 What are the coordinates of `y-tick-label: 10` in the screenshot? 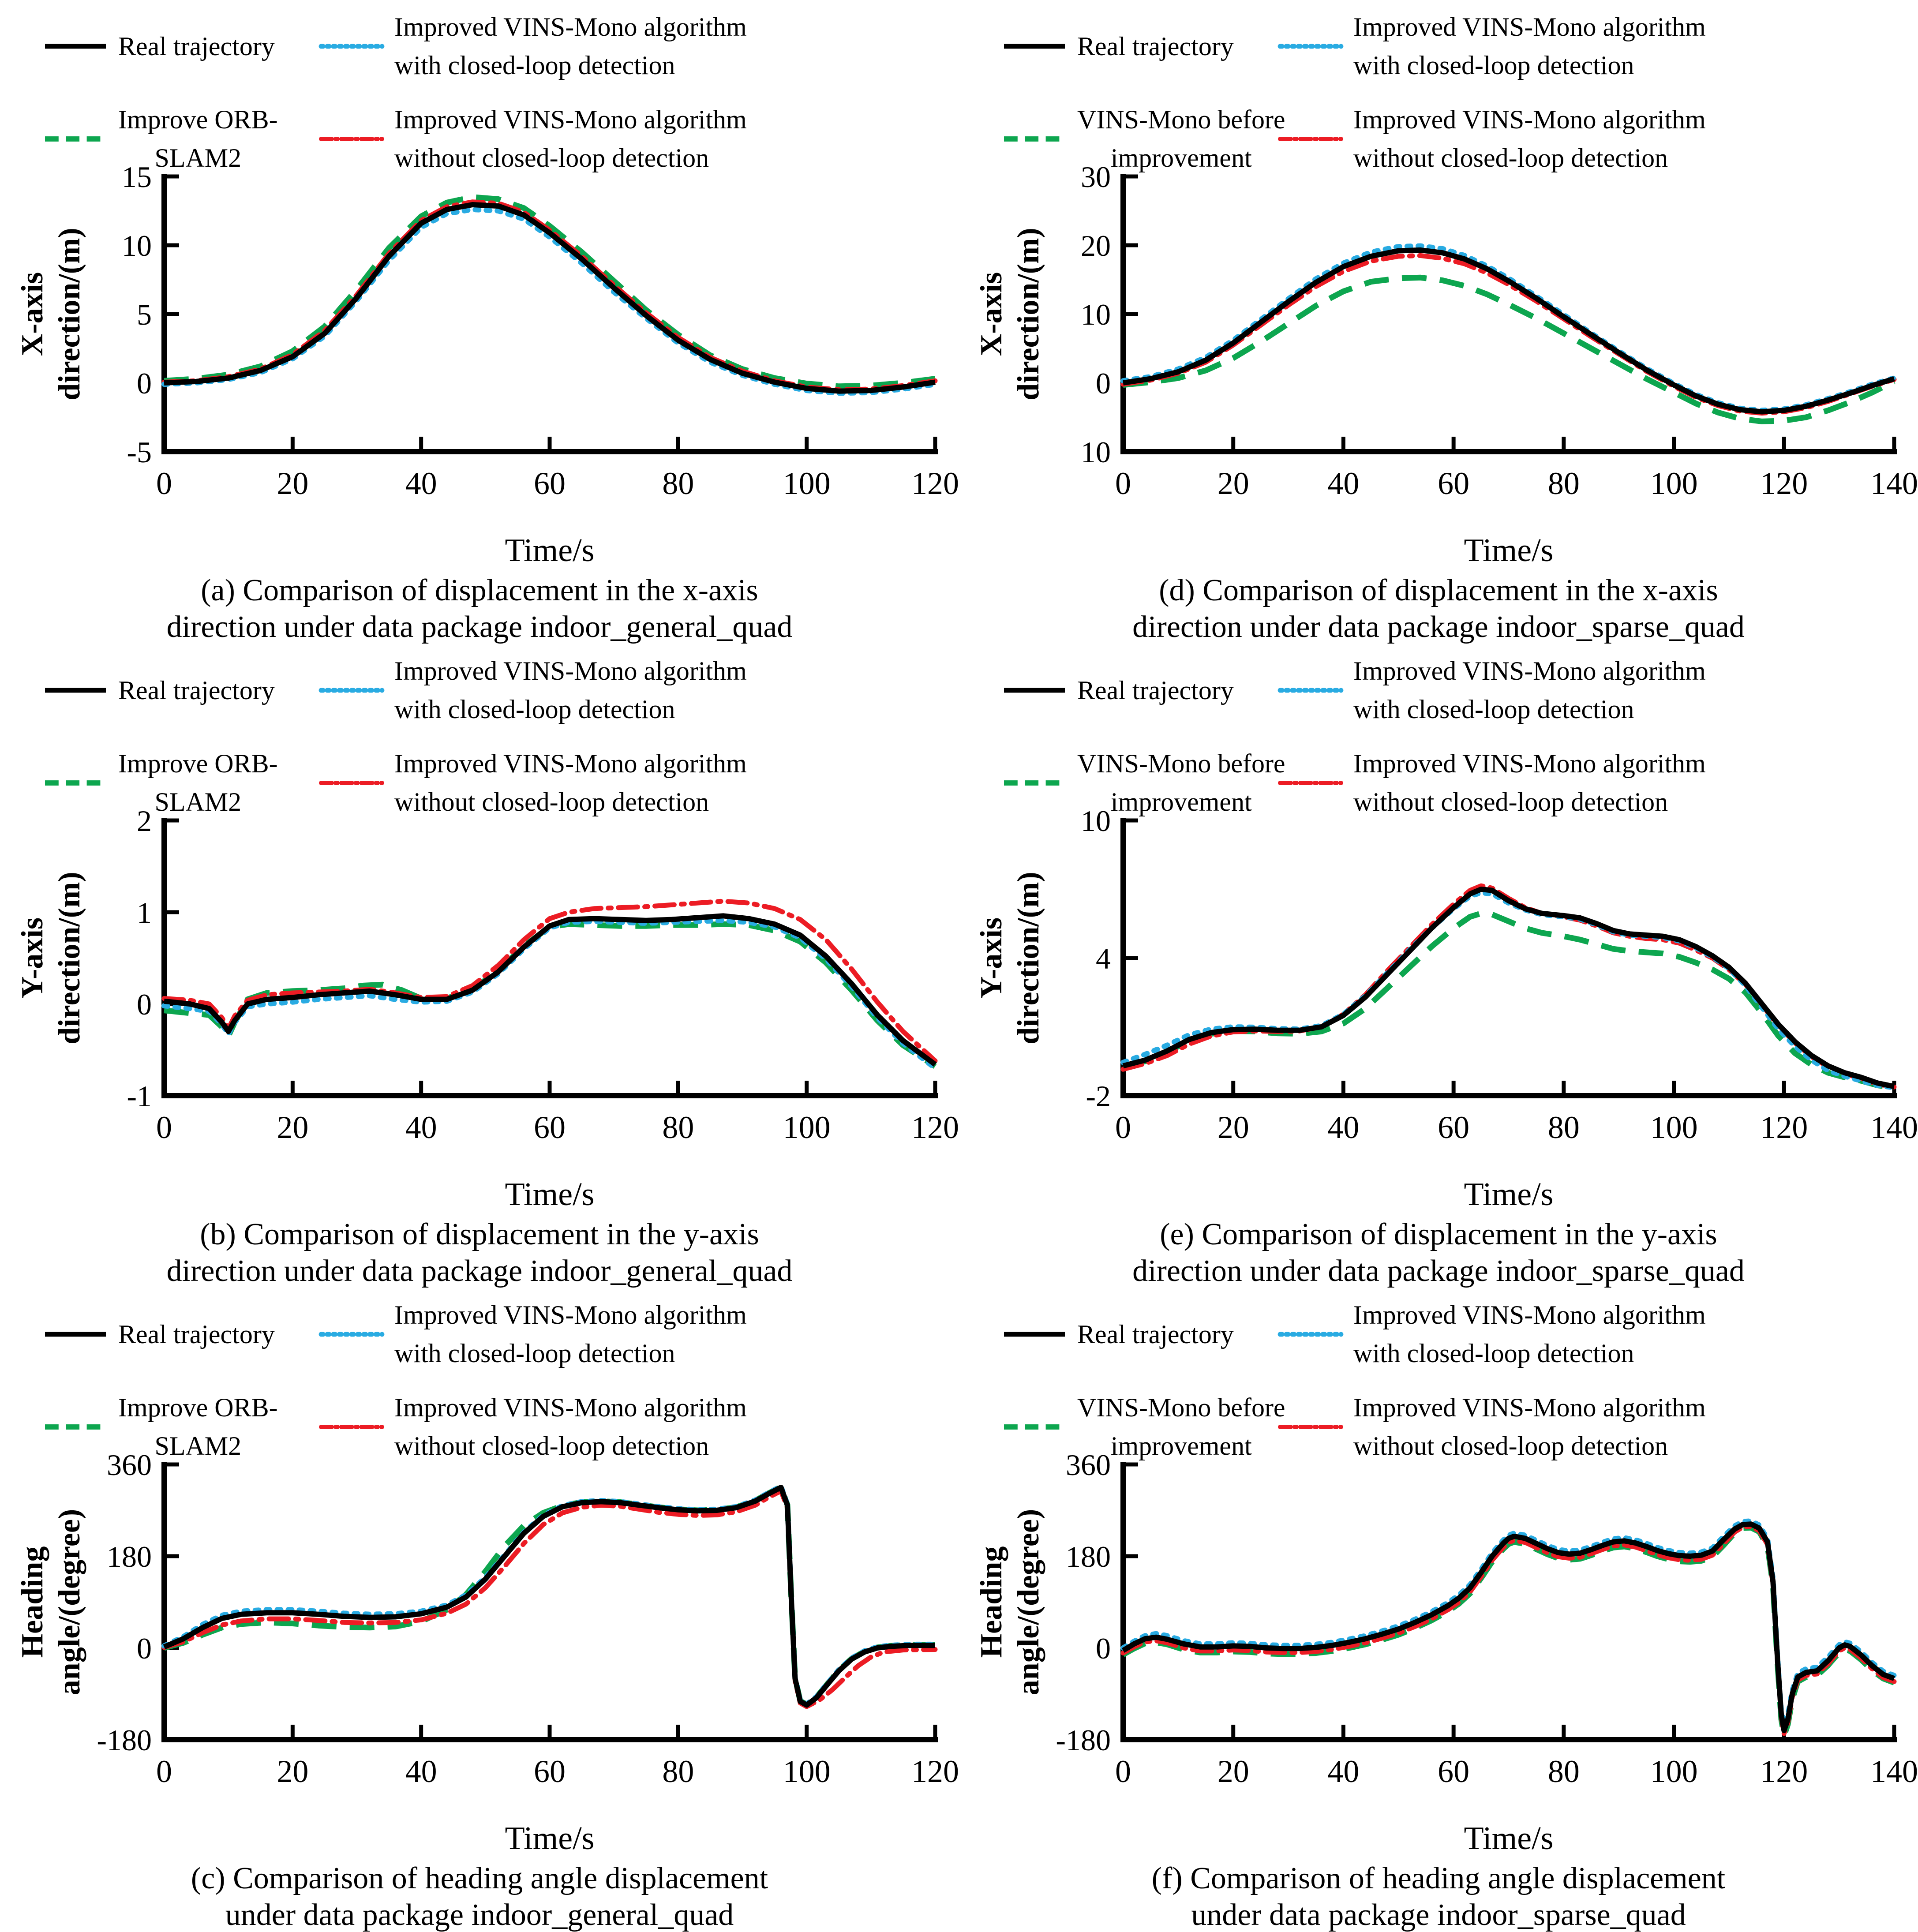 It's located at (1096, 452).